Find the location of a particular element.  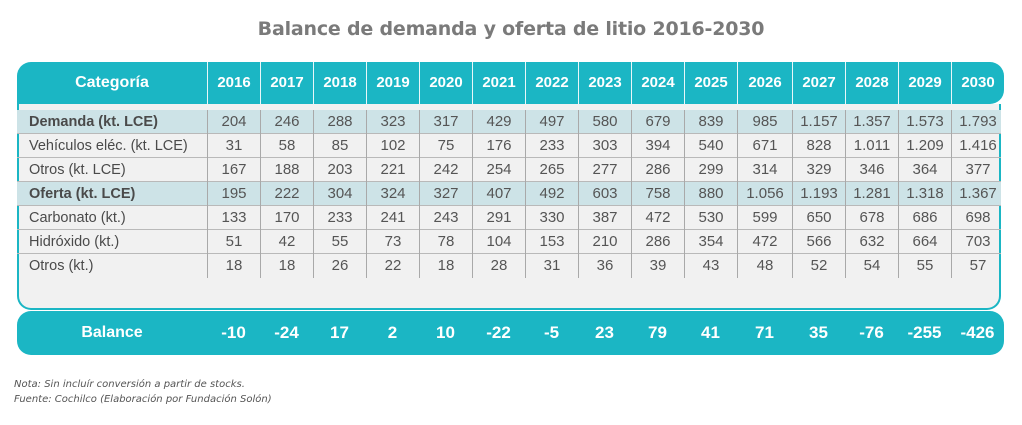

year-header: 2023 is located at coordinates (604, 83).